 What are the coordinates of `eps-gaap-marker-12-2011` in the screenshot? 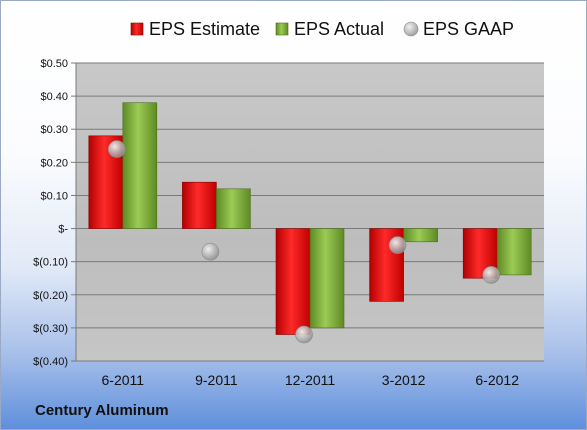 It's located at (304, 334).